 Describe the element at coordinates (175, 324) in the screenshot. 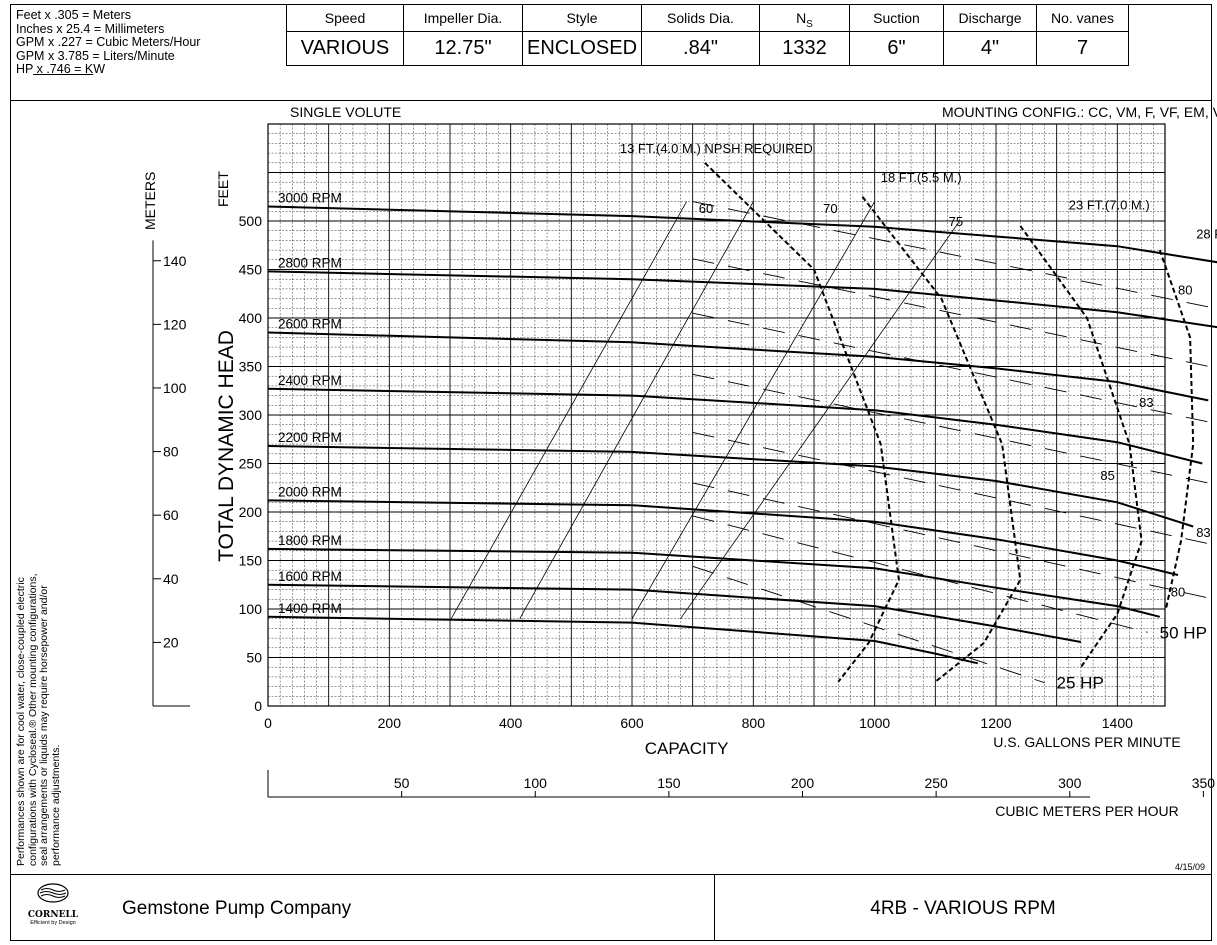

I see `meters-tick-label: 120` at that location.